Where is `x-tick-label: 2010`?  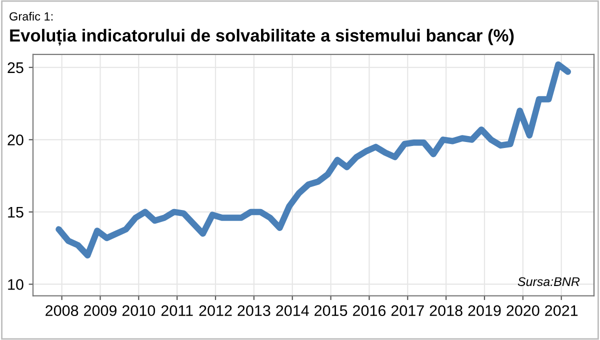
x-tick-label: 2010 is located at coordinates (139, 310).